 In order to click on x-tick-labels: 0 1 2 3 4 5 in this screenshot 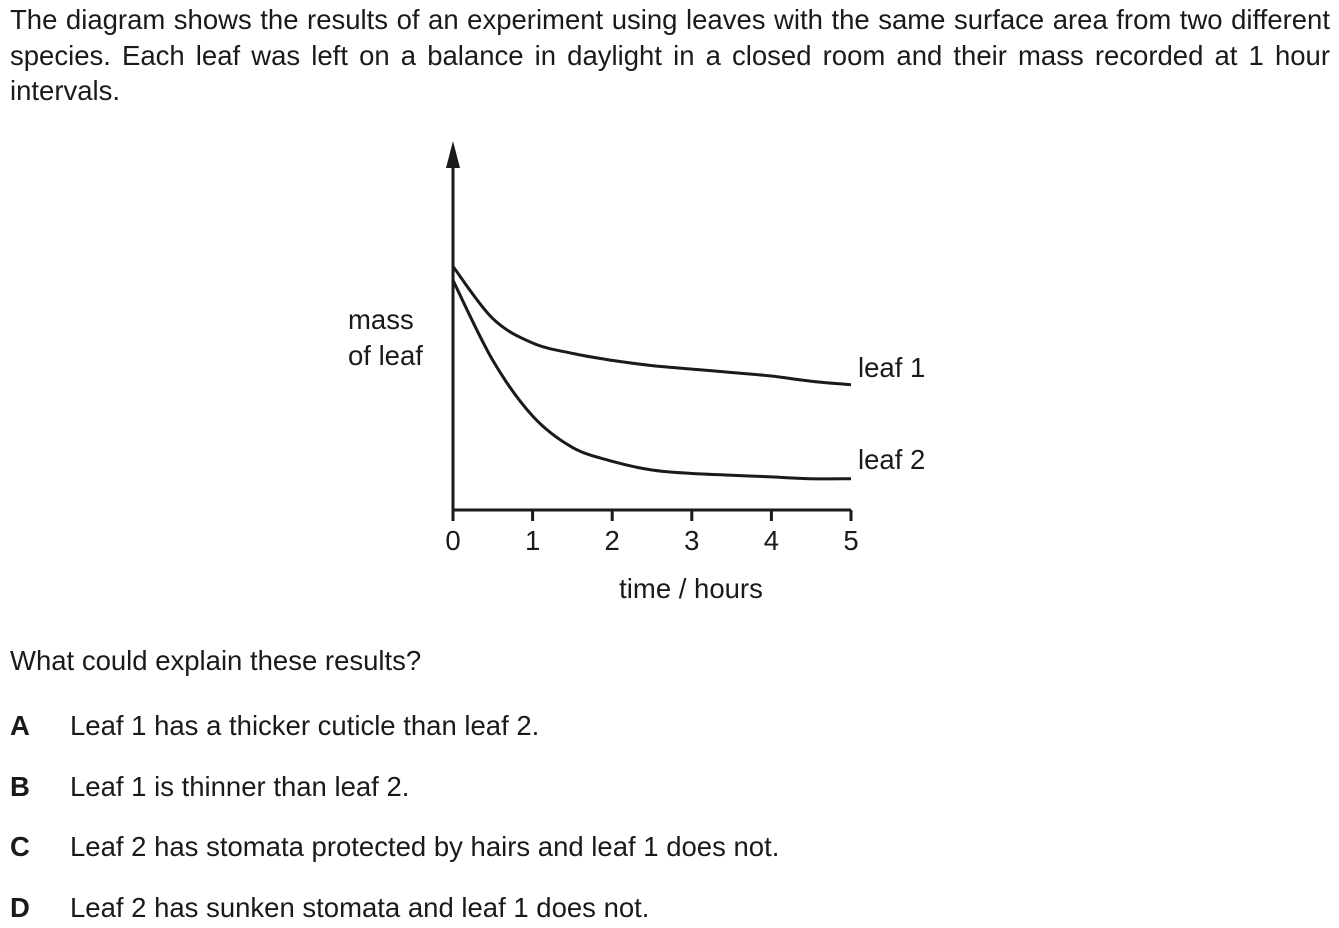, I will do `click(651, 540)`.